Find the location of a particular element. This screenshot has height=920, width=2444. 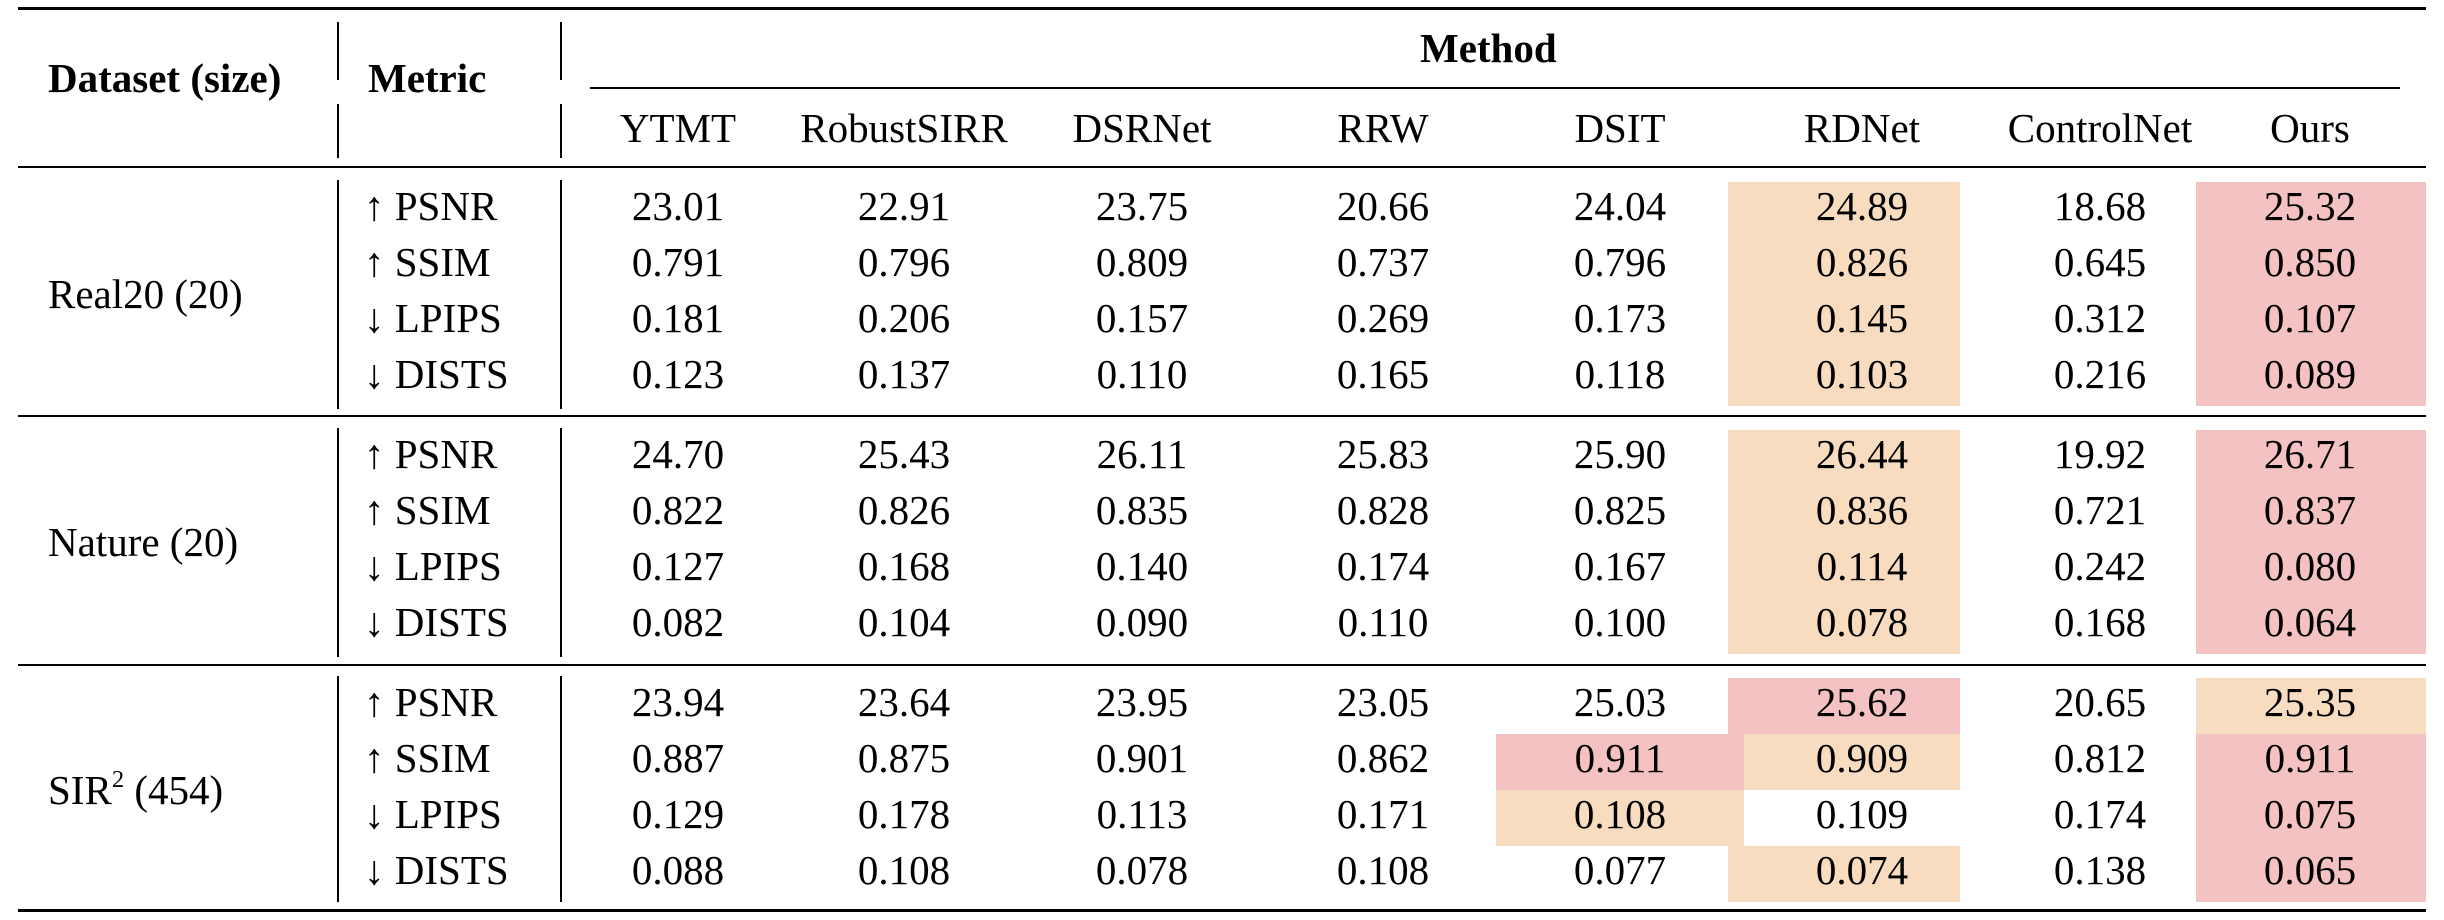

table-cell: 0.850 is located at coordinates (2310, 262).